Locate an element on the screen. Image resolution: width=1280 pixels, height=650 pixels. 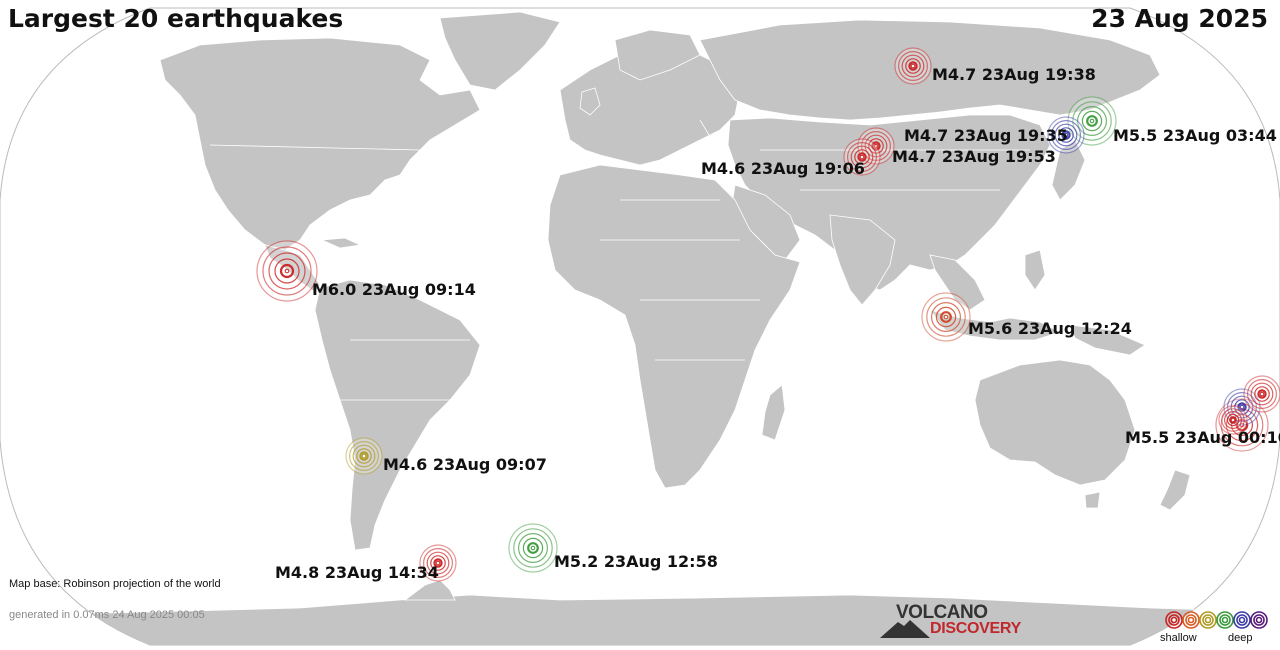
landmass-south-america is located at coordinates (397, 415).